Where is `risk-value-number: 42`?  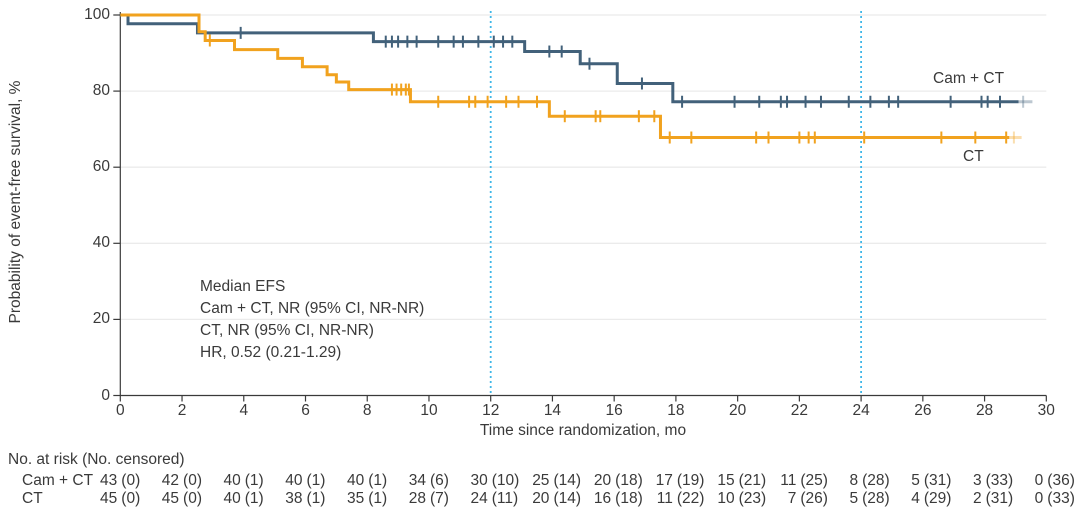
risk-value-number: 42 is located at coordinates (170, 480).